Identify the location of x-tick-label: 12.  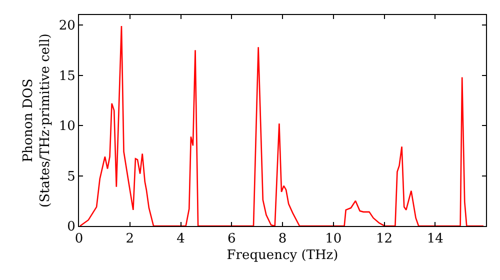
(384, 239).